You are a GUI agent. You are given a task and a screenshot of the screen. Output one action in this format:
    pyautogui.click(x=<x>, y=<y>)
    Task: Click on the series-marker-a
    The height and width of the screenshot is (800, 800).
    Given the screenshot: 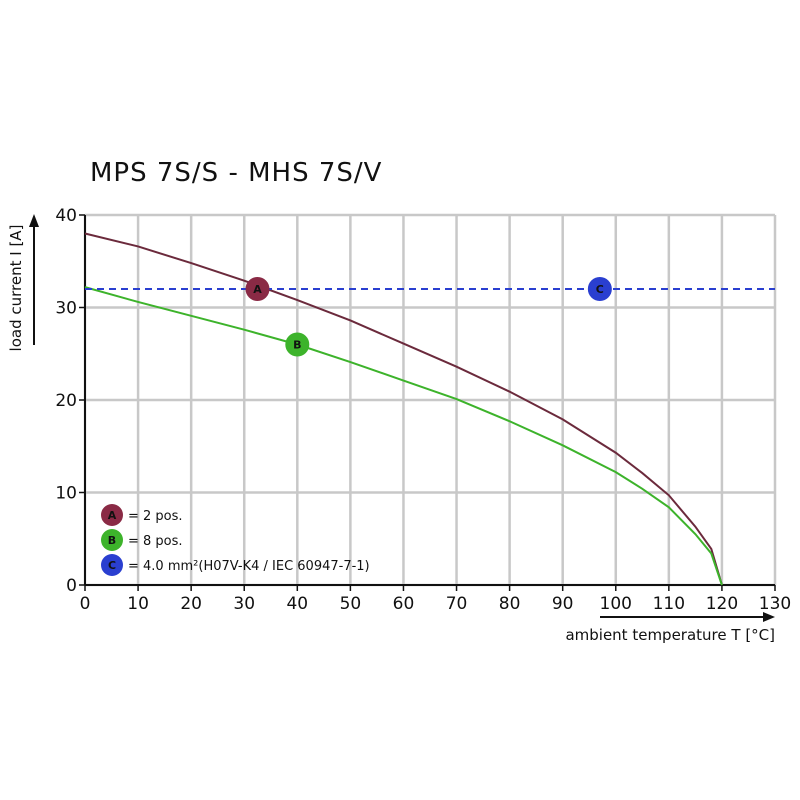 What is the action you would take?
    pyautogui.click(x=257, y=289)
    